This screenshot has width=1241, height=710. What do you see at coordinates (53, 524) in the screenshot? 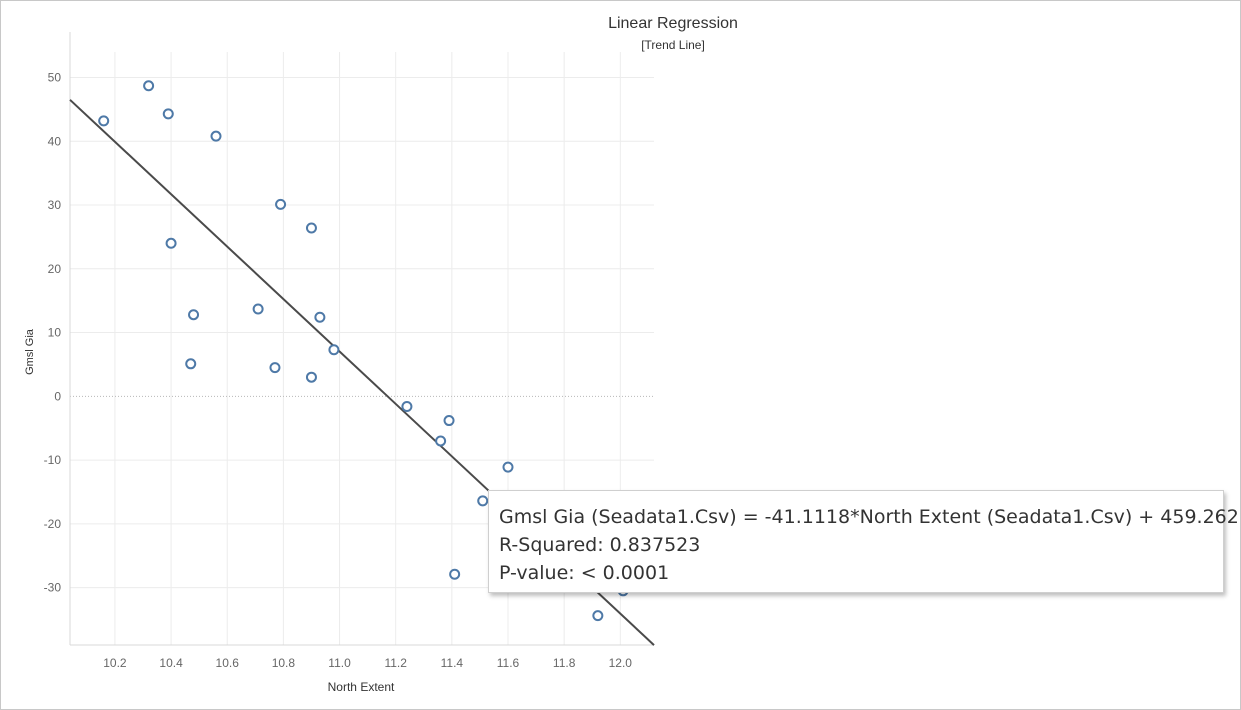
I see `y-tick-label: -20` at bounding box center [53, 524].